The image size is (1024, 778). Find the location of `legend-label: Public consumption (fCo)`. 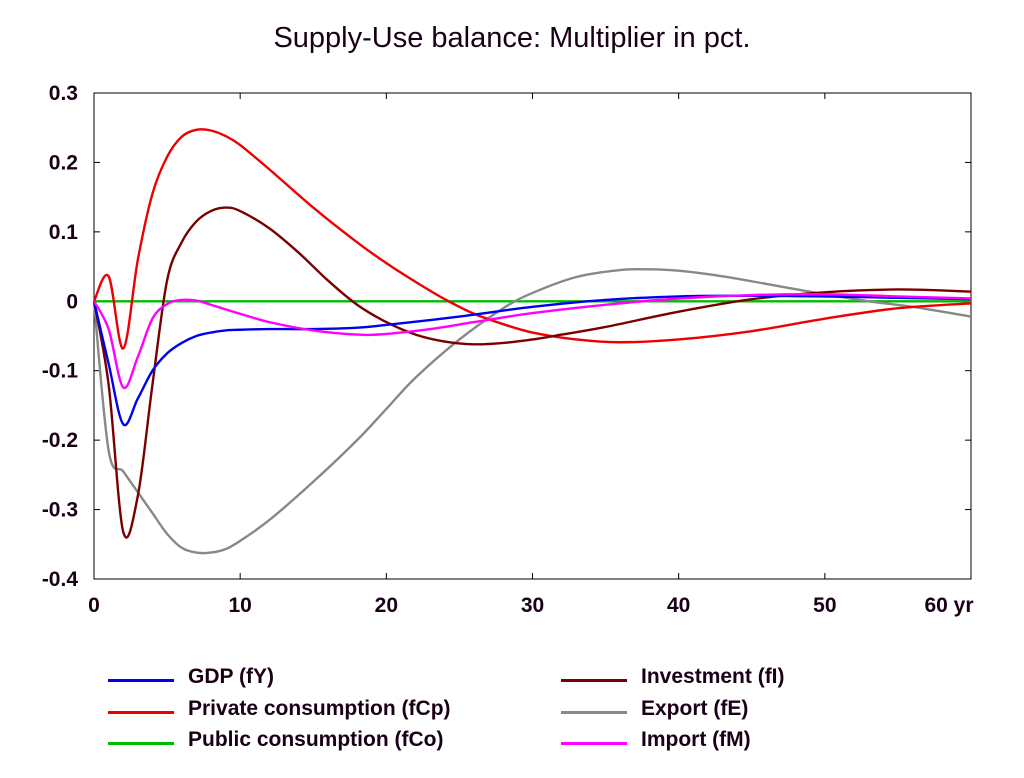

legend-label: Public consumption (fCo) is located at coordinates (316, 739).